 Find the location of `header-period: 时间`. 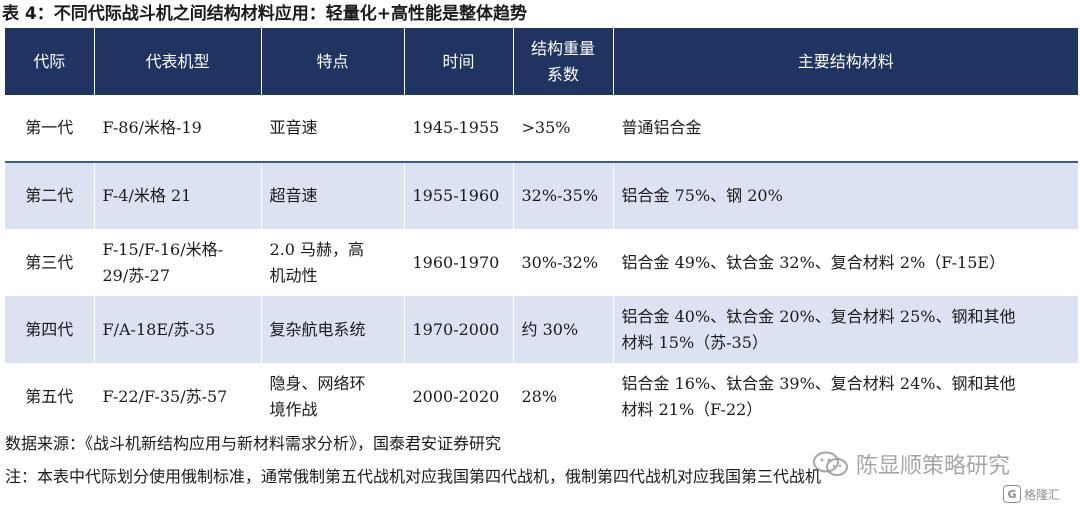

header-period: 时间 is located at coordinates (459, 61).